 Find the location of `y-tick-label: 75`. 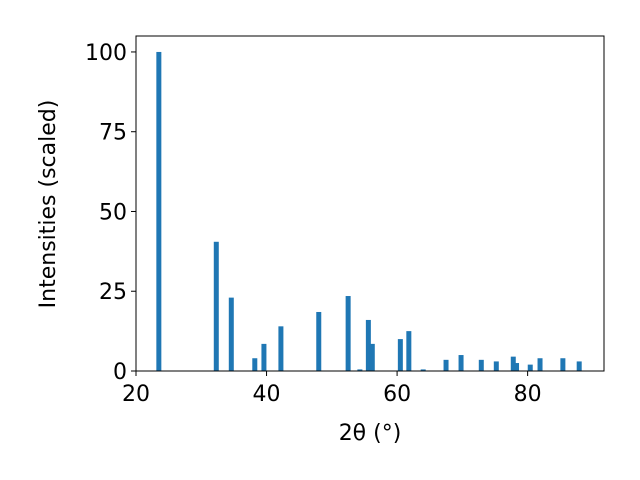

y-tick-label: 75 is located at coordinates (113, 133).